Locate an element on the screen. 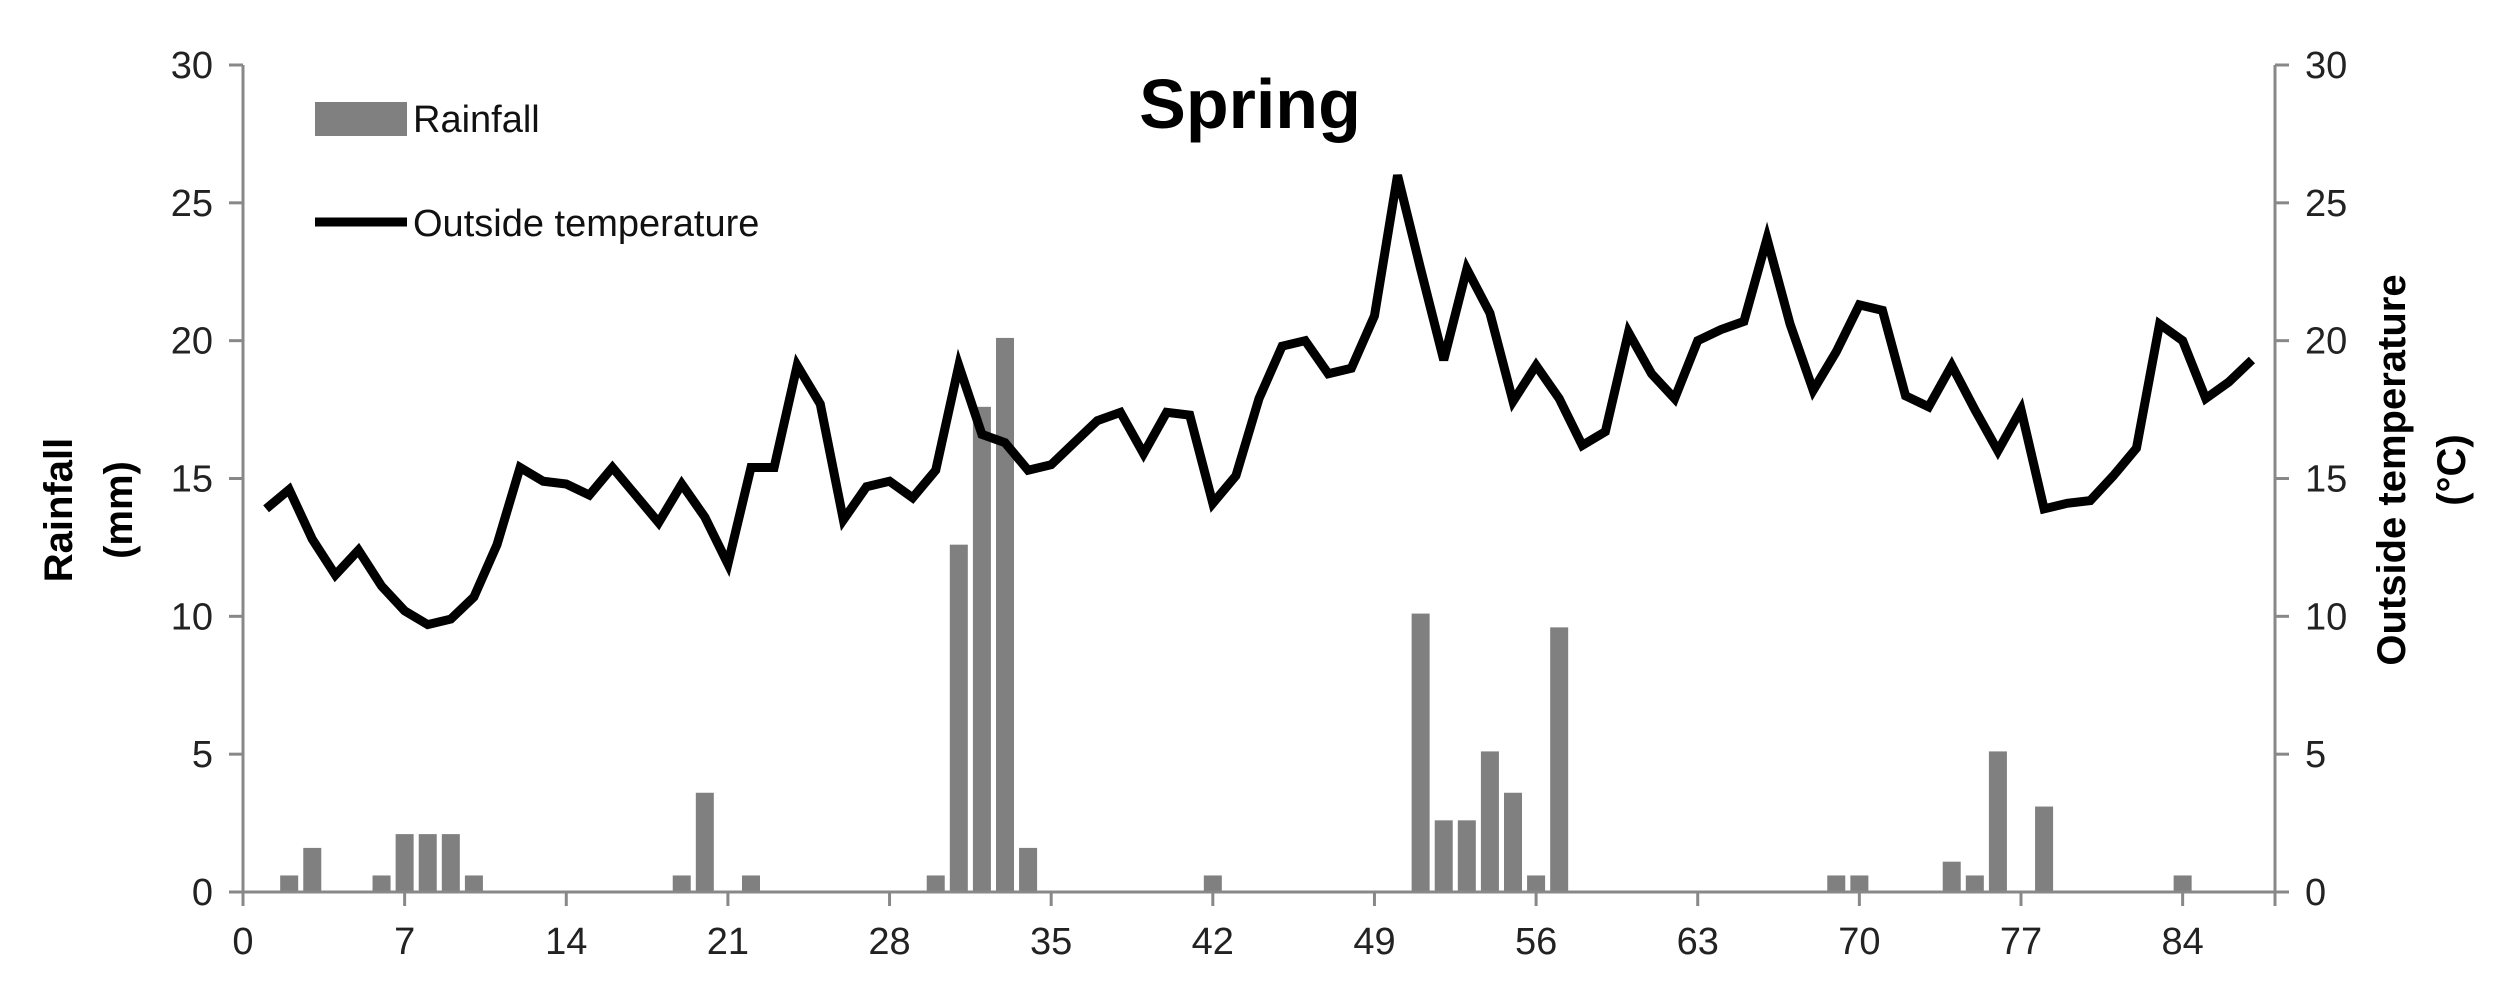 The height and width of the screenshot is (1008, 2505). left-tick-label: 25 is located at coordinates (192, 204).